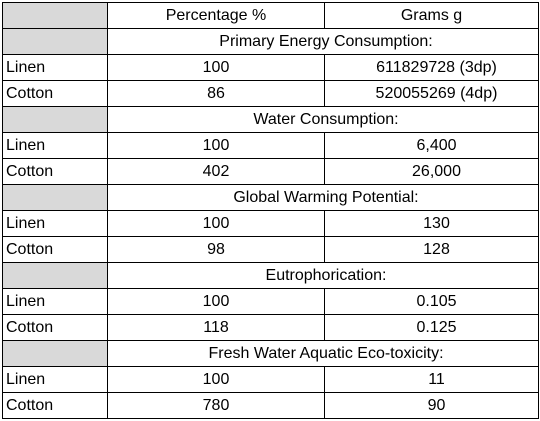 The height and width of the screenshot is (421, 540). I want to click on percentage-column-header: Percentage %, so click(216, 15).